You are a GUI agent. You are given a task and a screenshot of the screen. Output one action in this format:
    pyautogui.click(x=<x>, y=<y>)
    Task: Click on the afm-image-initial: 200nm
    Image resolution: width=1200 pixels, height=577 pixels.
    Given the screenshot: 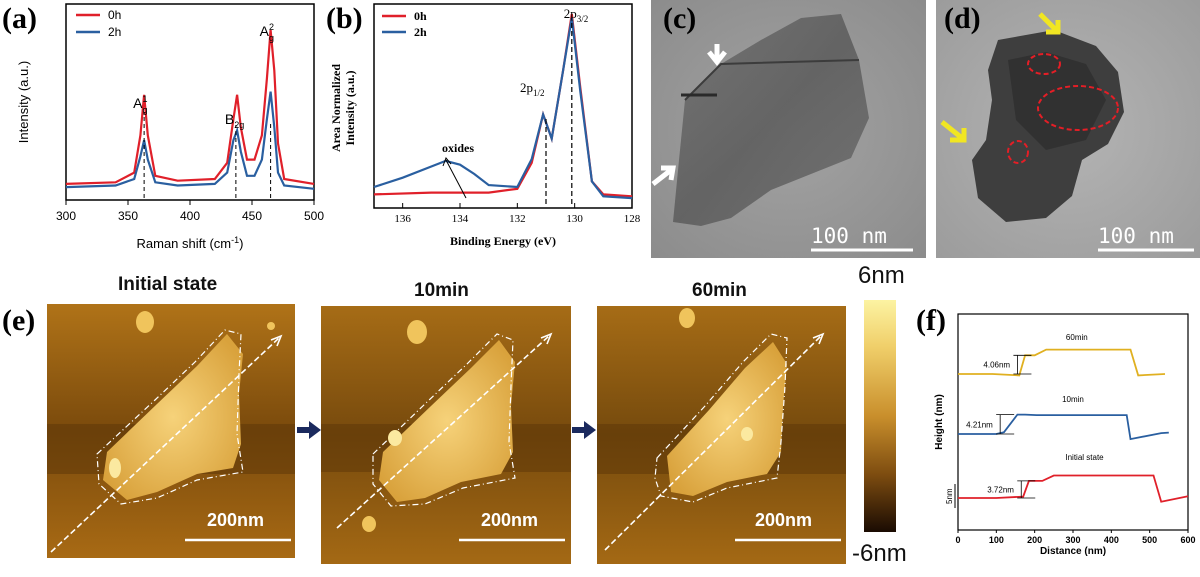 What is the action you would take?
    pyautogui.click(x=171, y=431)
    